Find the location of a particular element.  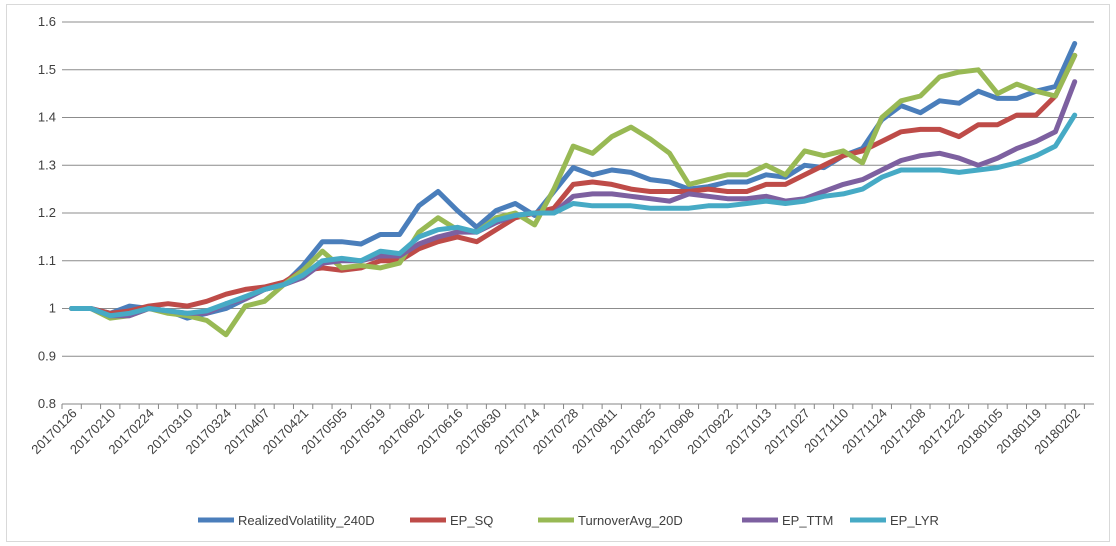

legend-label: EP_TTM is located at coordinates (807, 520).